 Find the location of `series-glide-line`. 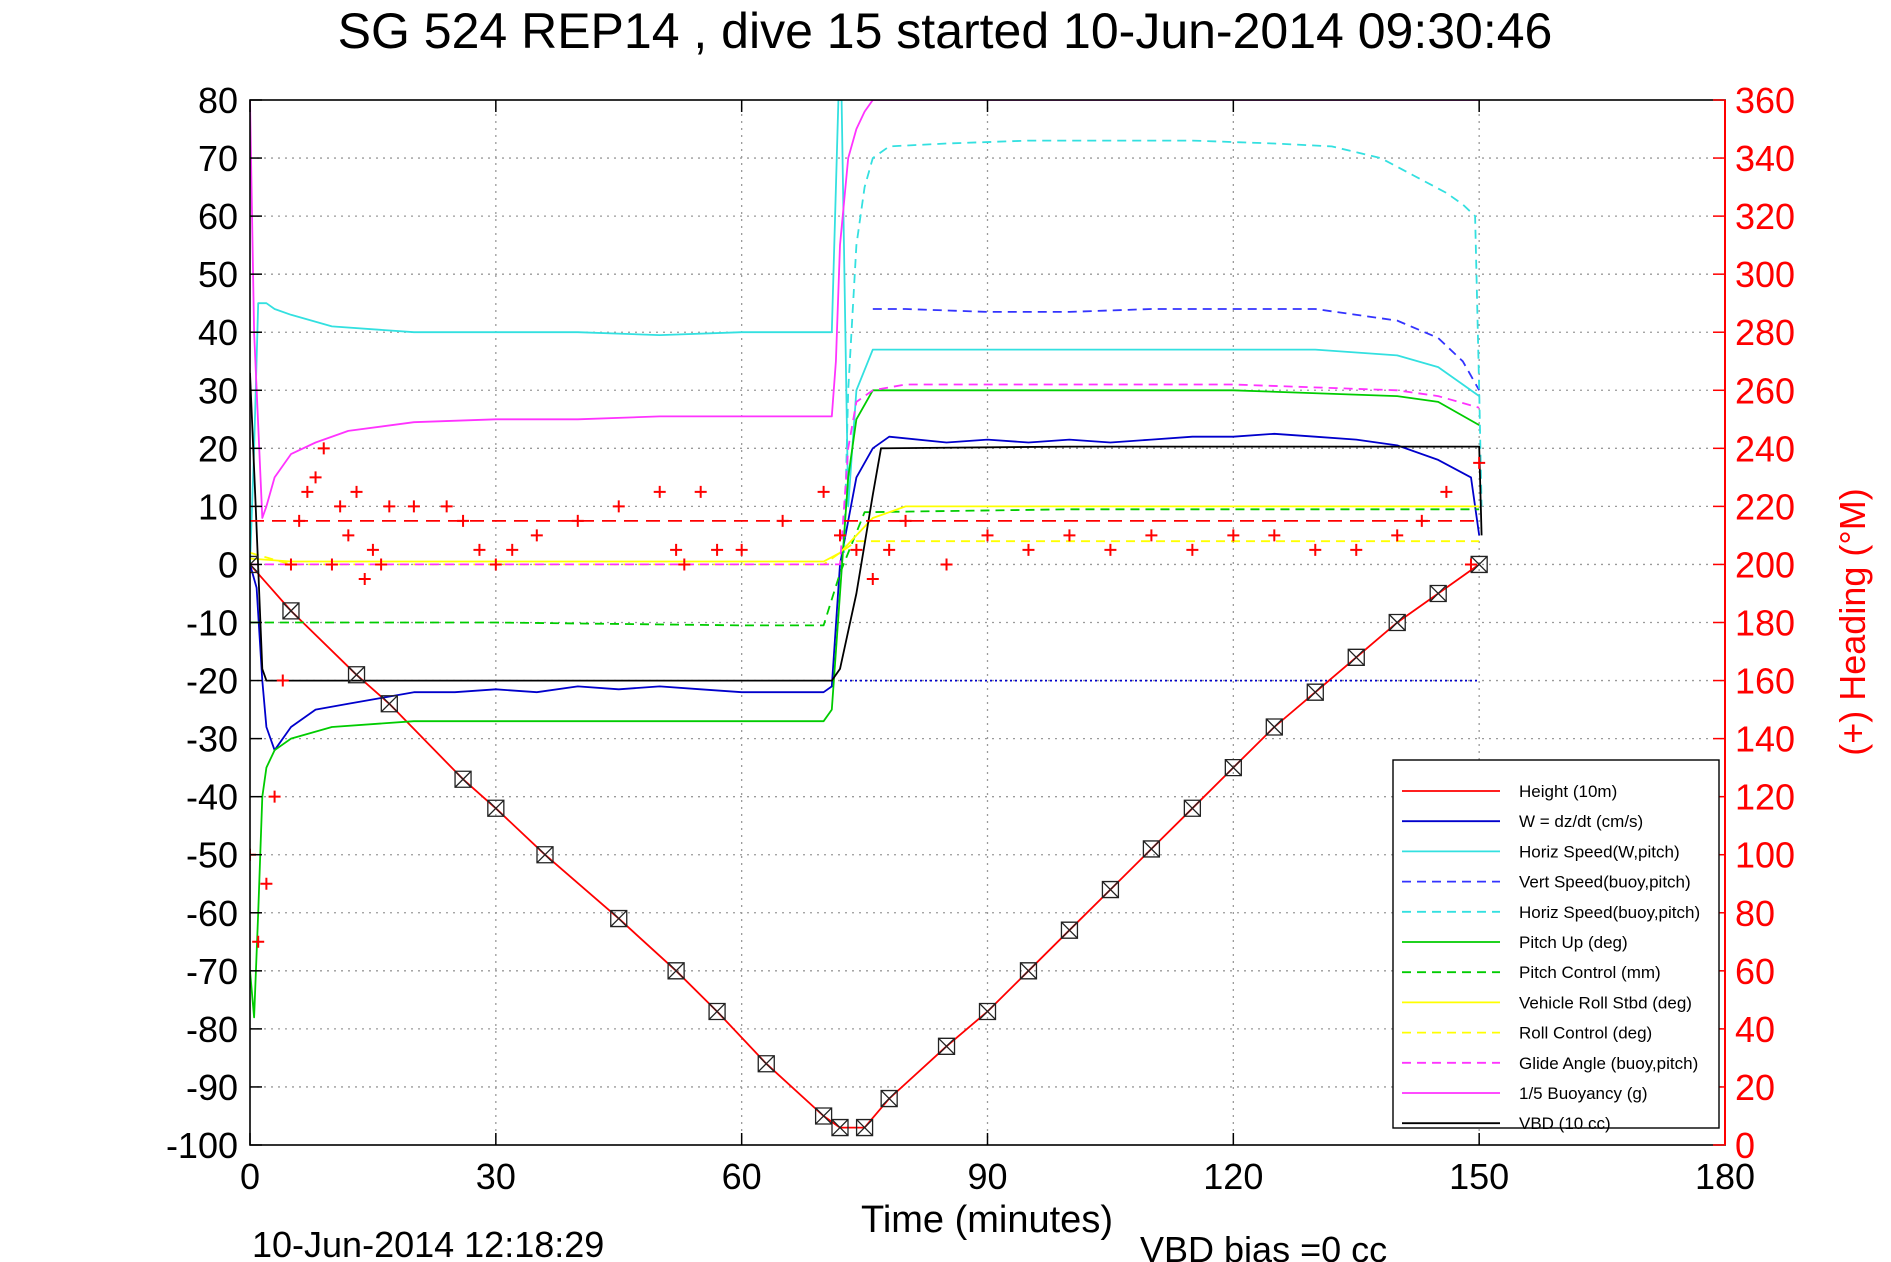

series-glide-line is located at coordinates (865, 474).